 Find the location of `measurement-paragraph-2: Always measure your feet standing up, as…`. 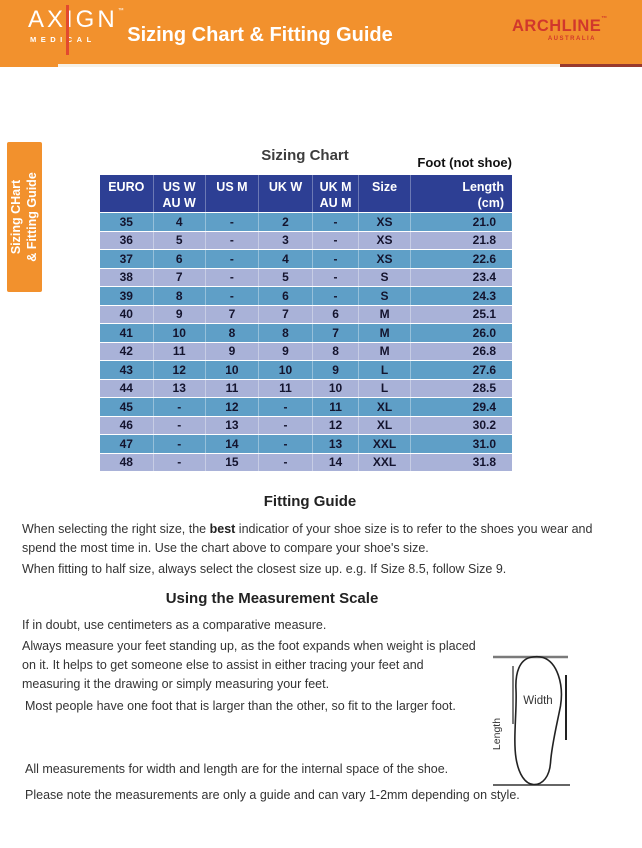

measurement-paragraph-2: Always measure your feet standing up, as… is located at coordinates (249, 665).